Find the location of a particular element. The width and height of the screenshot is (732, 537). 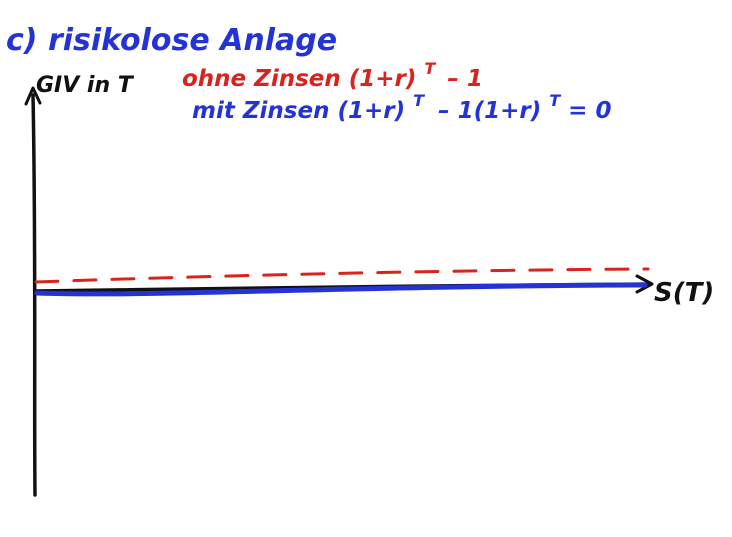

legend-red-text: ohne Zinsen (1+r) T – 1 is located at coordinates (332, 73).